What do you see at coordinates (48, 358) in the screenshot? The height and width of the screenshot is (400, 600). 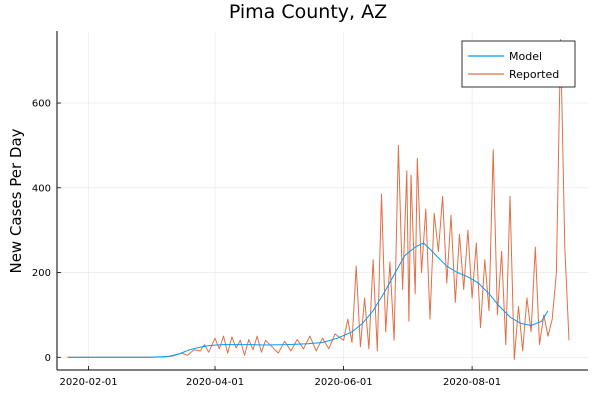 I see `y-tick-label: 0` at bounding box center [48, 358].